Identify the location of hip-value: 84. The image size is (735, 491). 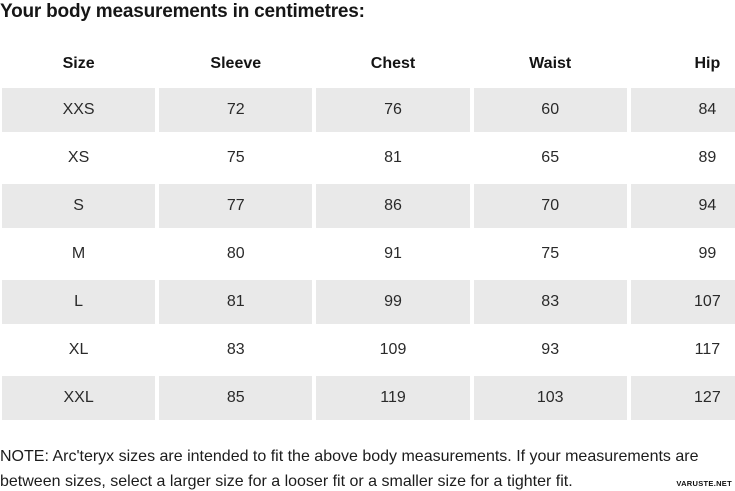
(682, 110).